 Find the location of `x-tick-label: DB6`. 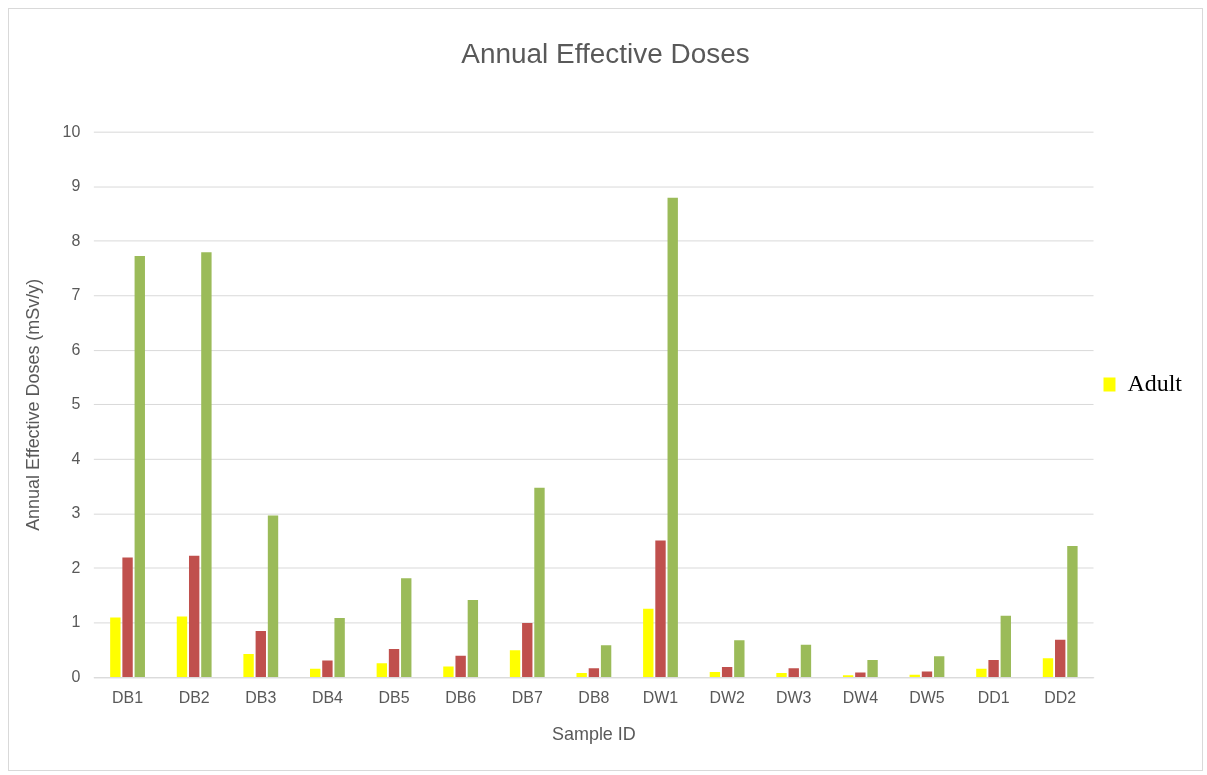

x-tick-label: DB6 is located at coordinates (461, 698).